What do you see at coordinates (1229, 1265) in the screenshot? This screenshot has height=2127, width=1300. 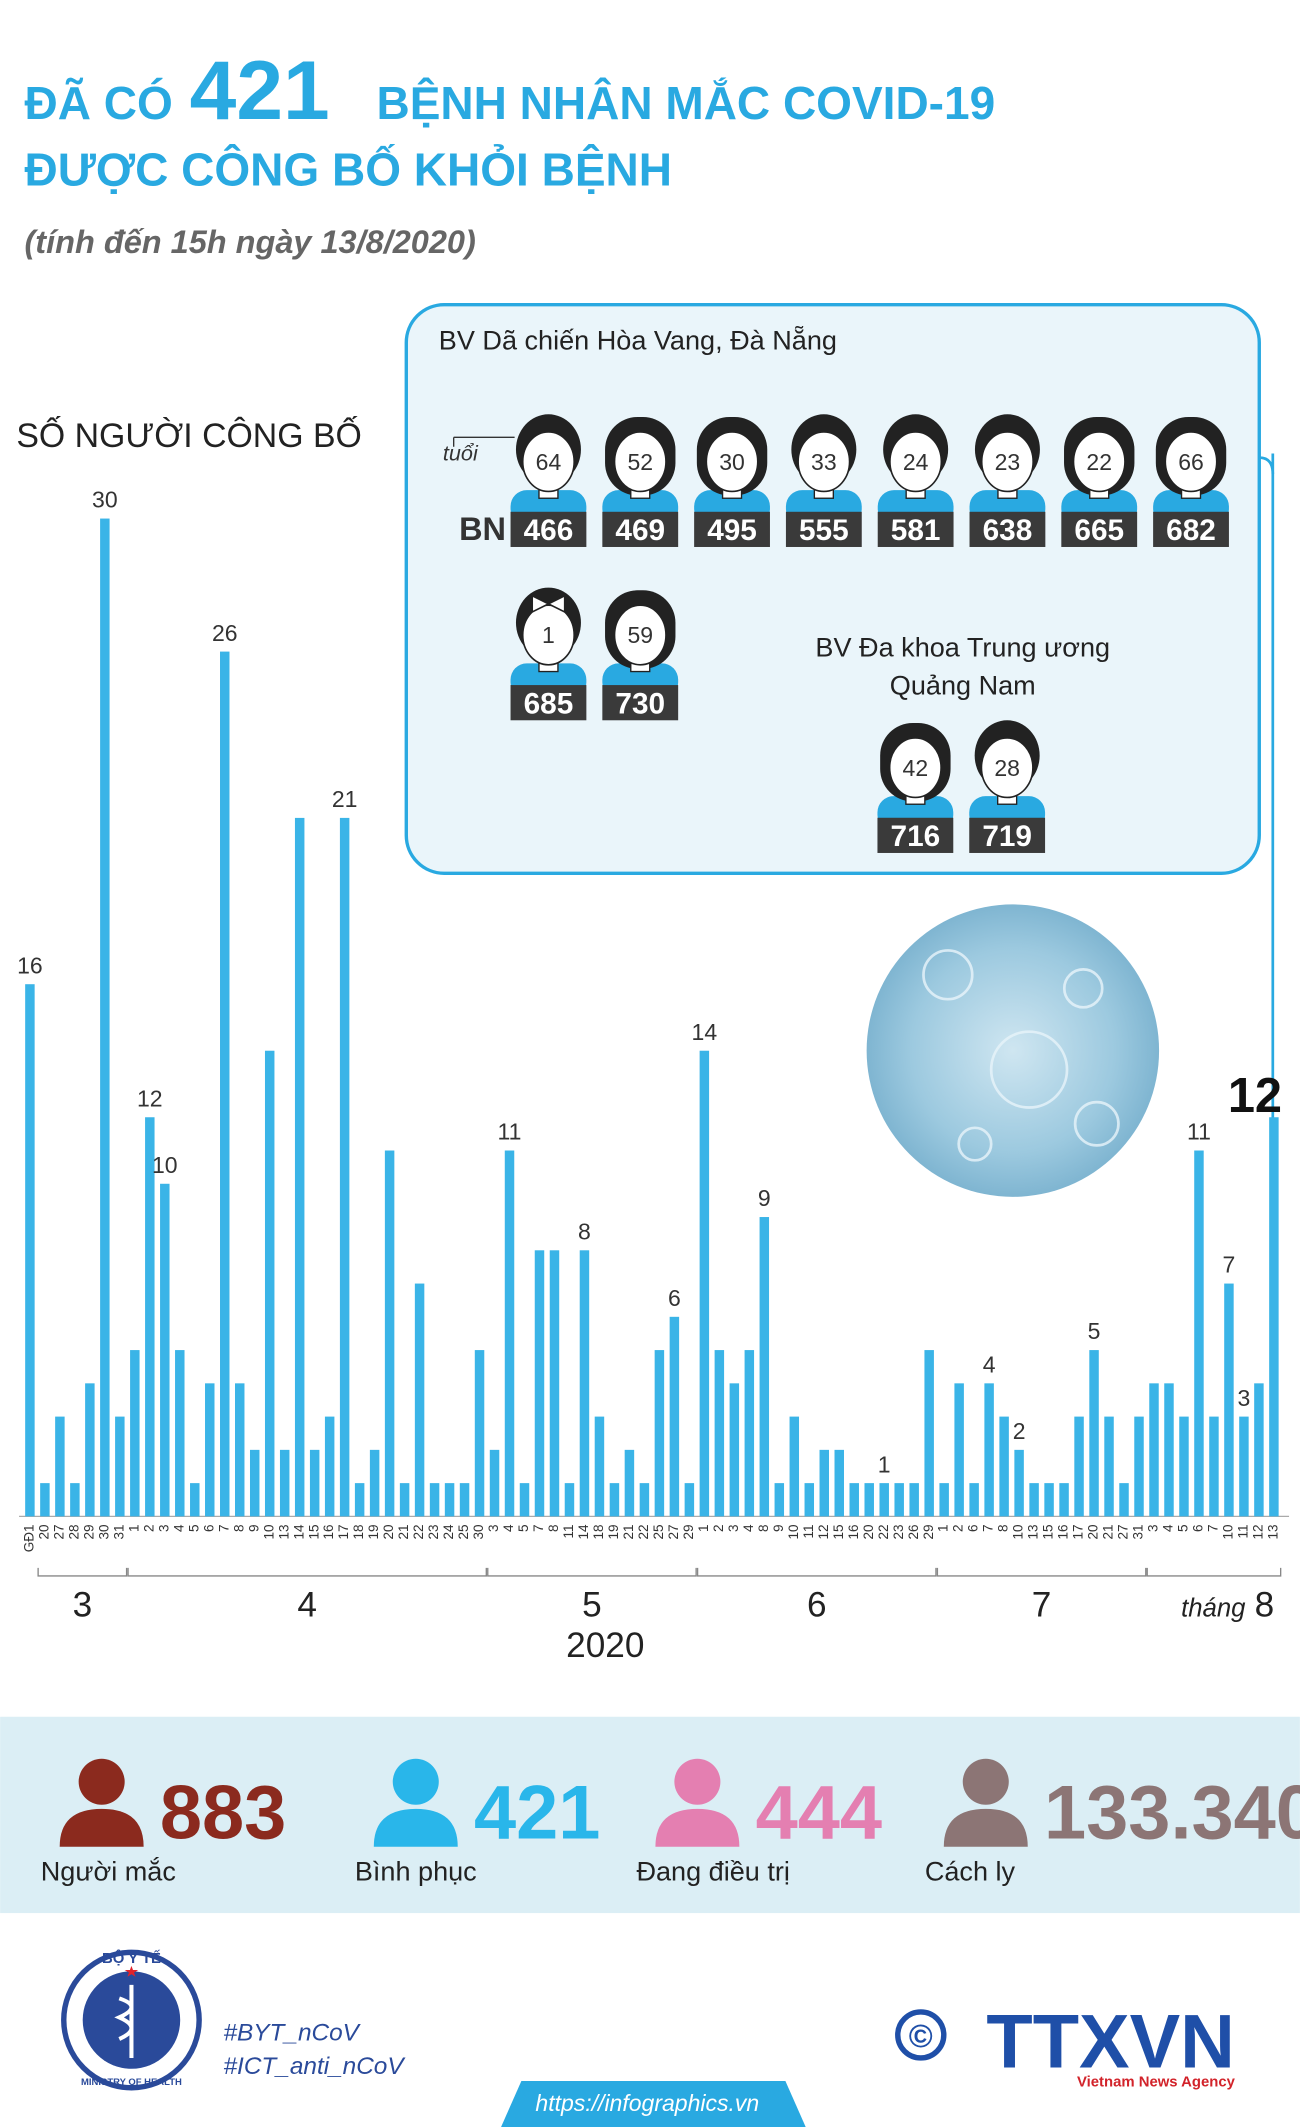 I see `value-label: 7` at bounding box center [1229, 1265].